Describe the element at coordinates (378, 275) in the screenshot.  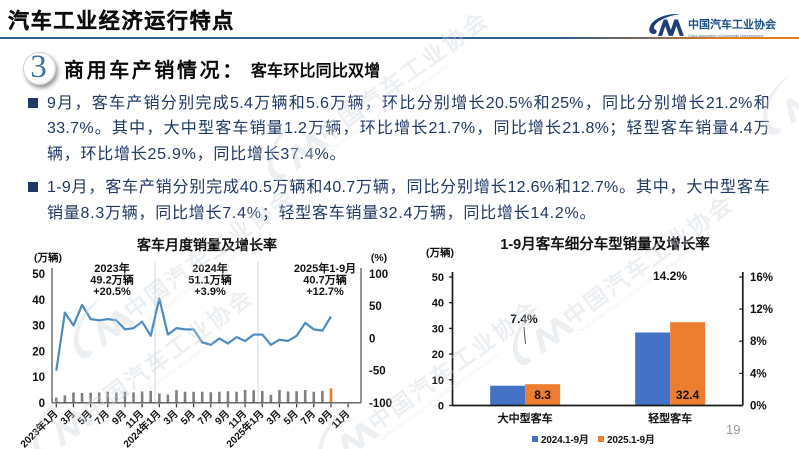
I see `svg-text: 100` at that location.